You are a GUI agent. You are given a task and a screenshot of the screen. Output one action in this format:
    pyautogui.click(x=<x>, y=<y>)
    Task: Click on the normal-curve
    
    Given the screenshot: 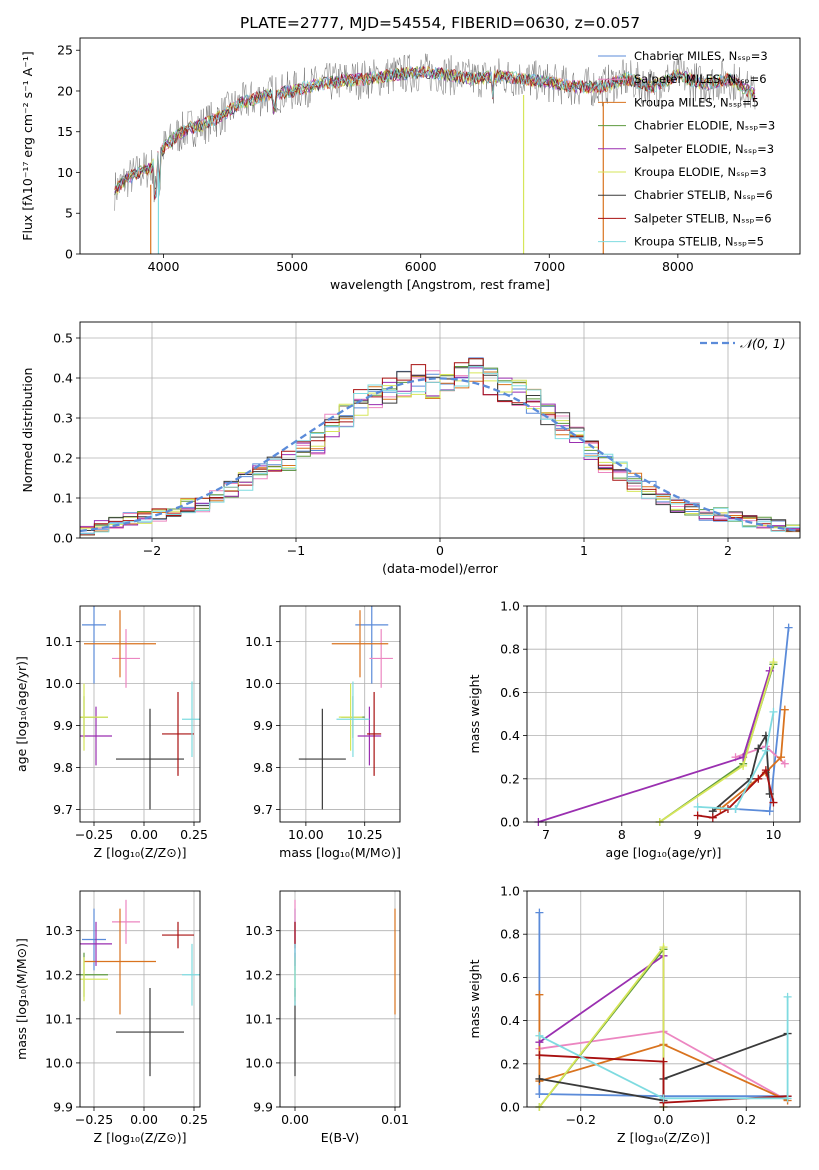 What is the action you would take?
    pyautogui.click(x=440, y=455)
    